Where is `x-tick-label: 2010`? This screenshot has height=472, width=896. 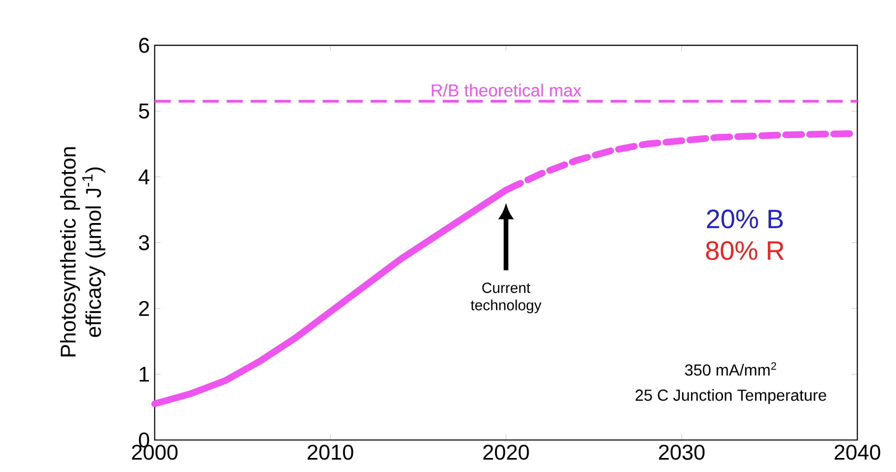
x-tick-label: 2010 is located at coordinates (331, 452).